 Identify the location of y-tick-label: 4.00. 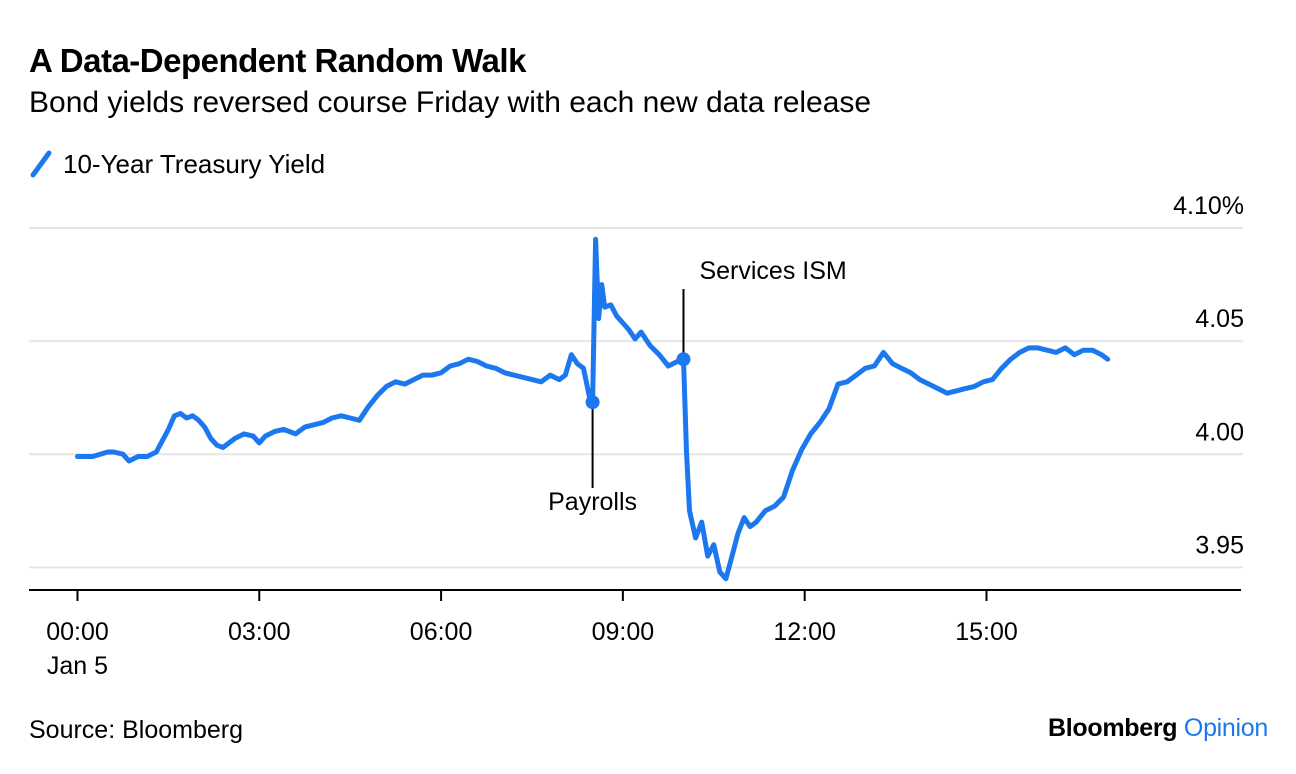
(1219, 432).